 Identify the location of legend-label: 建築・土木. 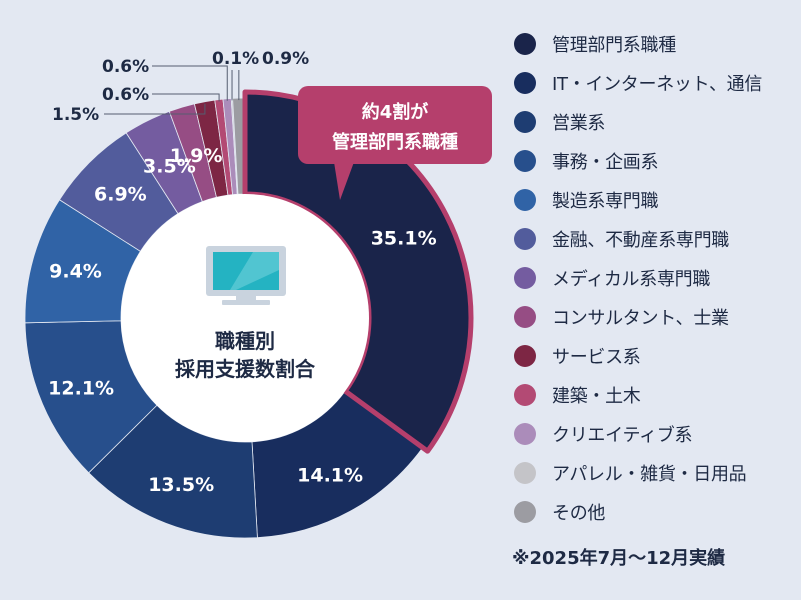
(596, 396).